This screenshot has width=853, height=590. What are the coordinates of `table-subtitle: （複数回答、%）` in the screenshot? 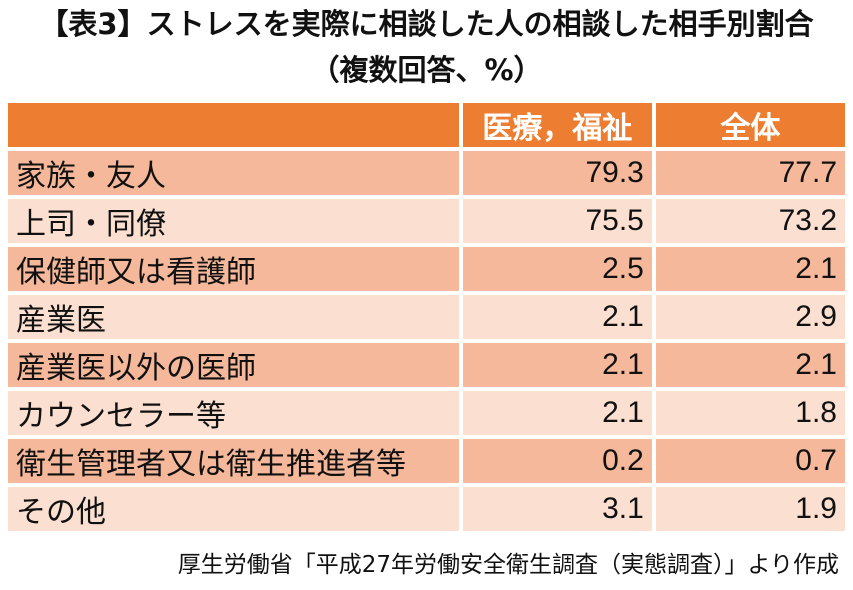 It's located at (426, 70).